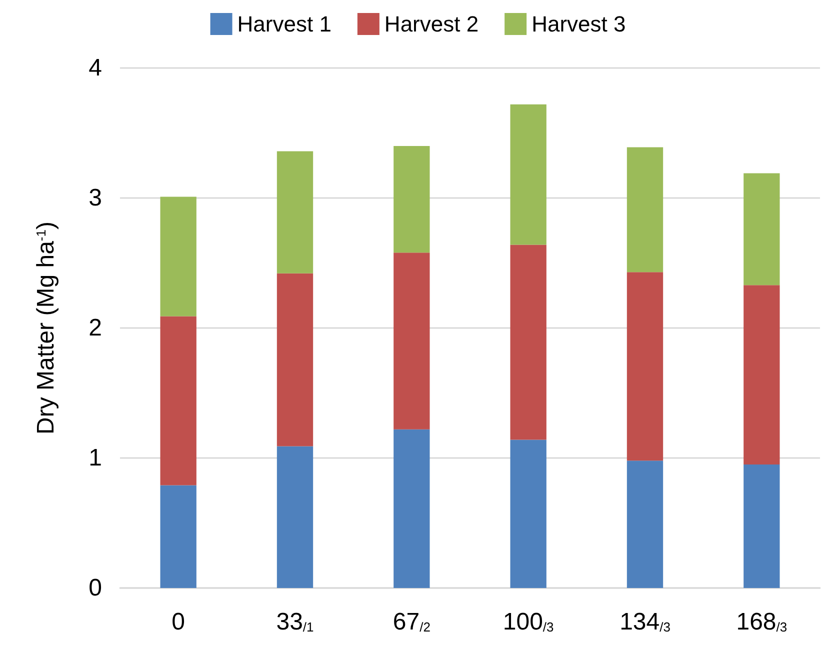 The image size is (836, 650). What do you see at coordinates (762, 622) in the screenshot?
I see `x-tick-label: 168/3` at bounding box center [762, 622].